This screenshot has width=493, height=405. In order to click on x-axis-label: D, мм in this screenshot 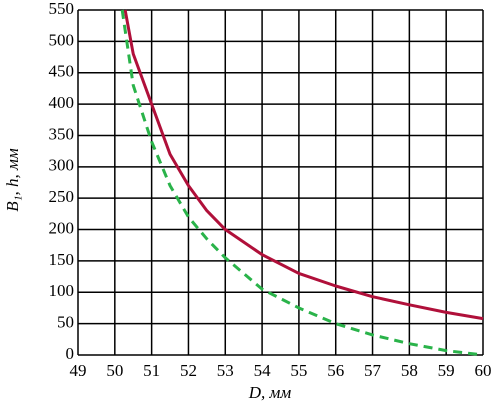, I will do `click(270, 392)`.